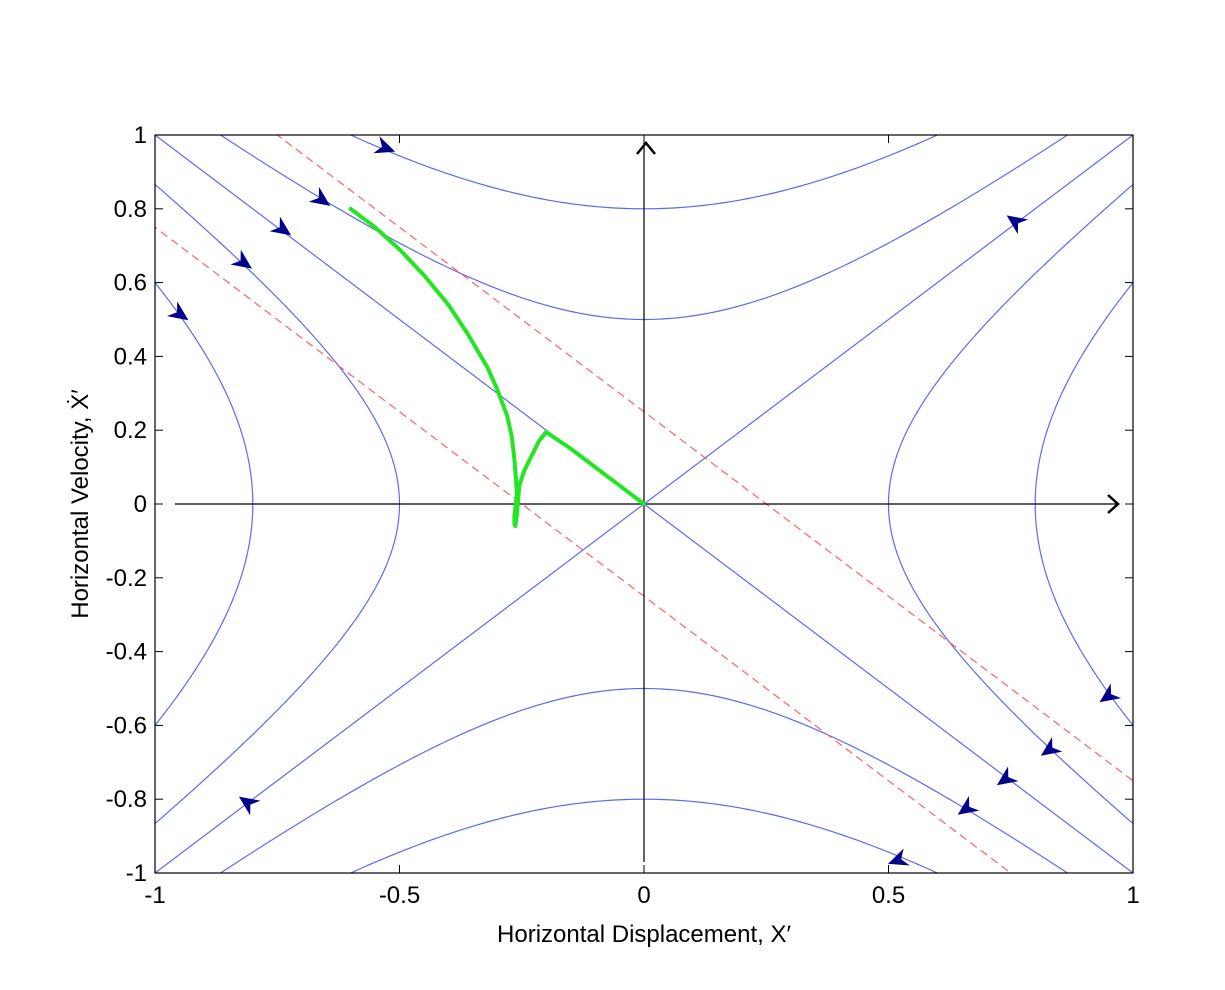 The height and width of the screenshot is (990, 1225). I want to click on y-tick-label: 0, so click(140, 504).